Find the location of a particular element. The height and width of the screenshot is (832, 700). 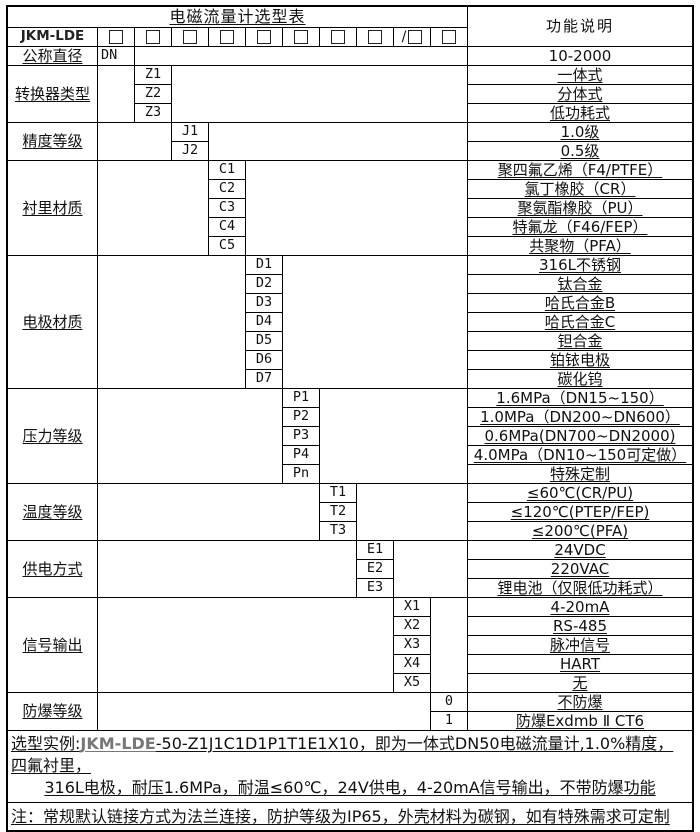

category-label-temperature: 温度等级 is located at coordinates (53, 512).